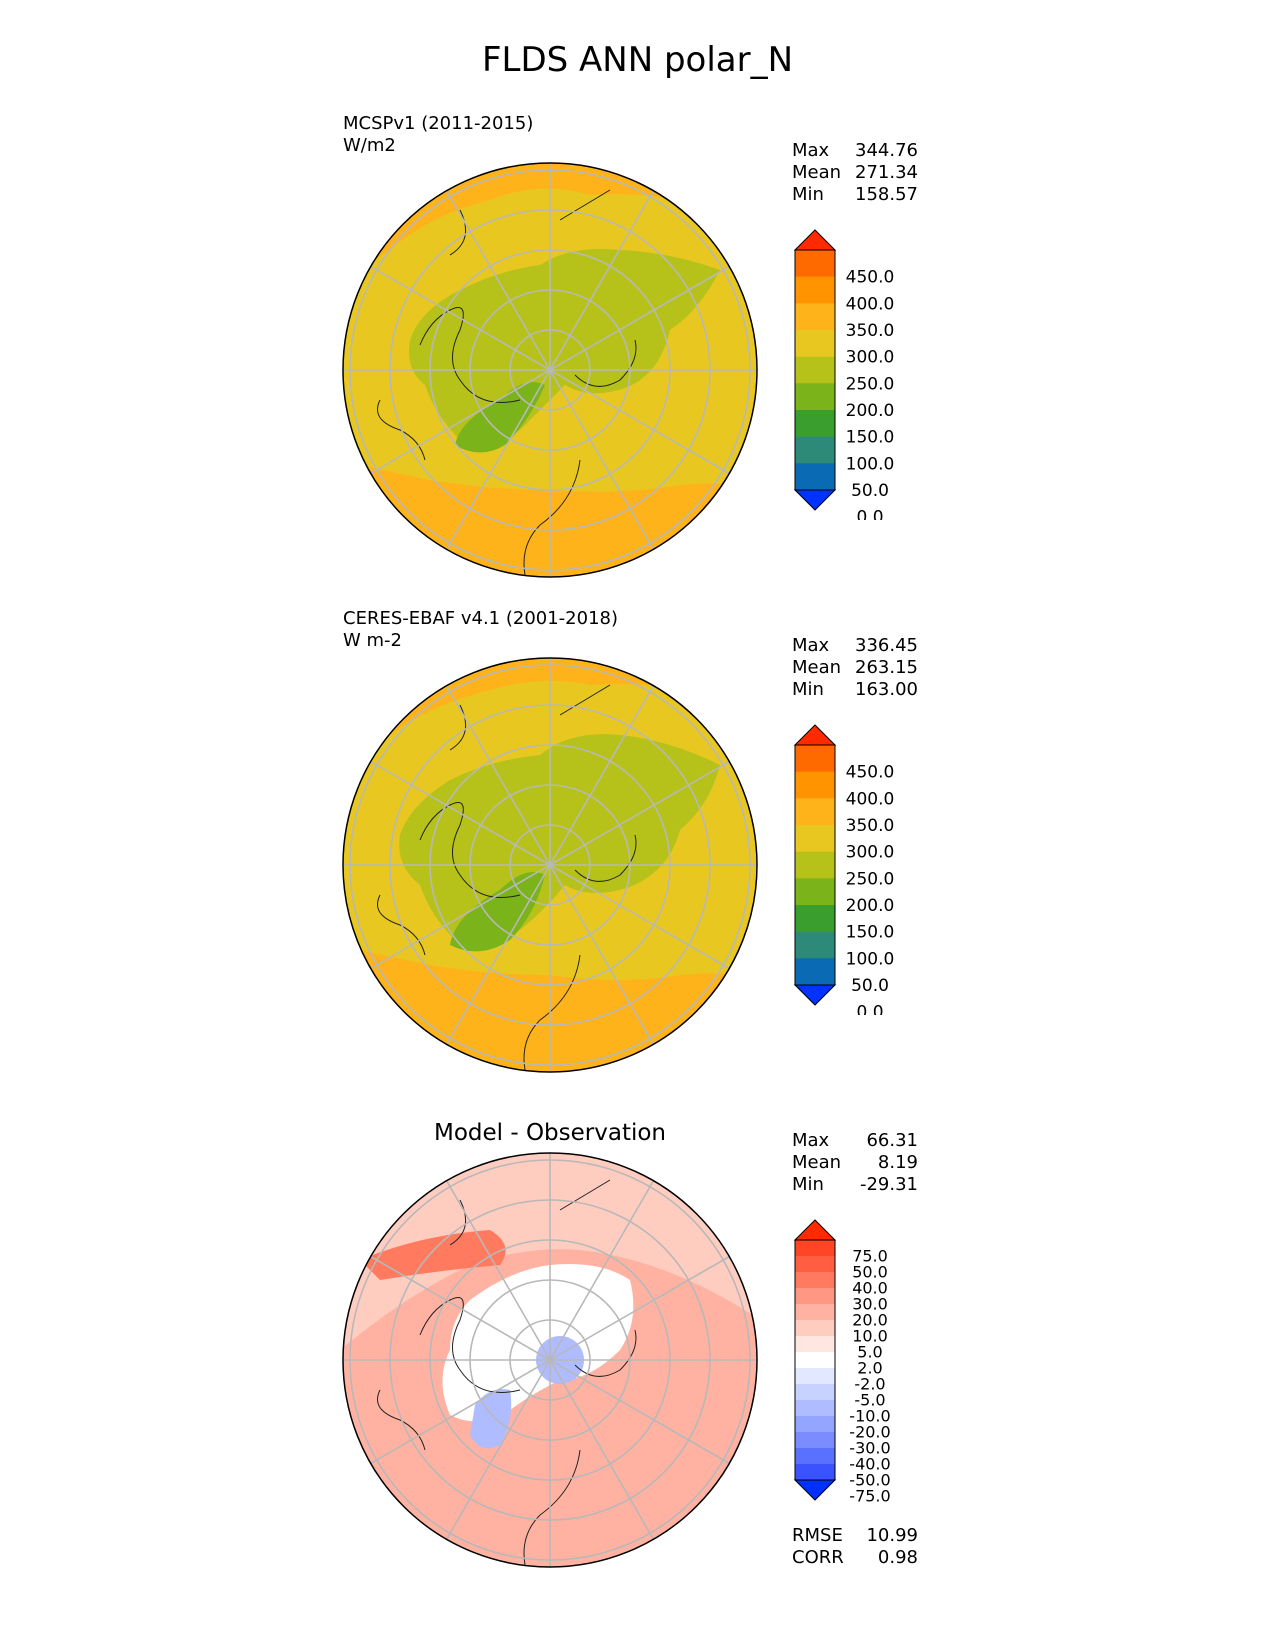 The image size is (1275, 1650). Describe the element at coordinates (818, 1557) in the screenshot. I see `metric-label: CORR` at that location.